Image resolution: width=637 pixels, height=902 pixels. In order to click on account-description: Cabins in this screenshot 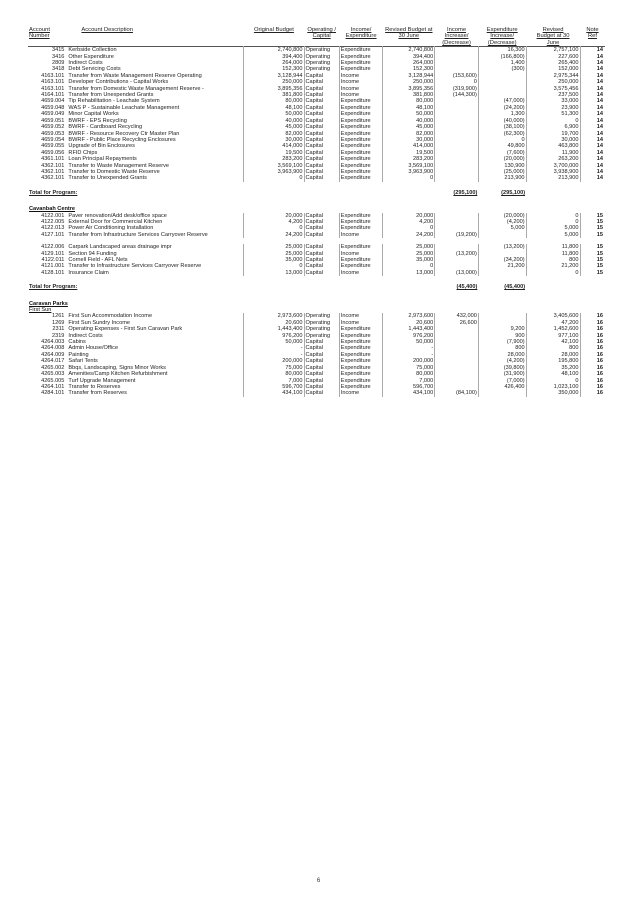, I will do `click(77, 342)`.